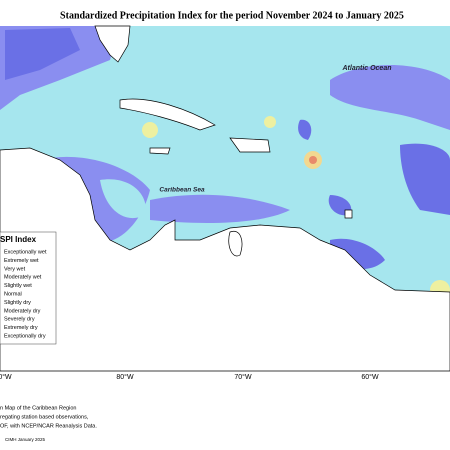 Image resolution: width=450 pixels, height=450 pixels. Describe the element at coordinates (6, 377) in the screenshot. I see `longitude-label: 0°W` at that location.